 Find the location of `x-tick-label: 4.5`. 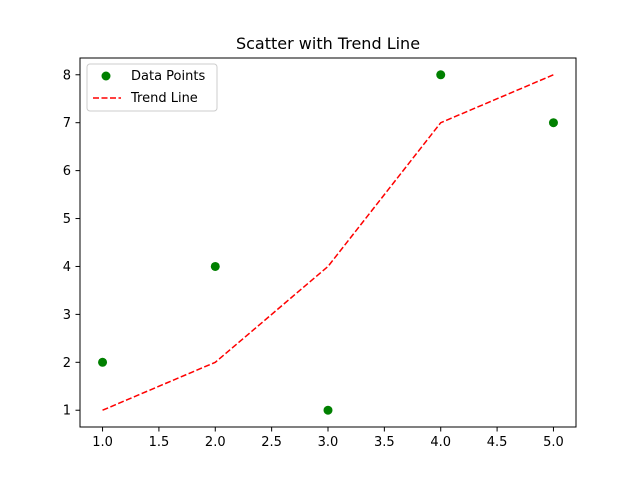

x-tick-label: 4.5 is located at coordinates (497, 442).